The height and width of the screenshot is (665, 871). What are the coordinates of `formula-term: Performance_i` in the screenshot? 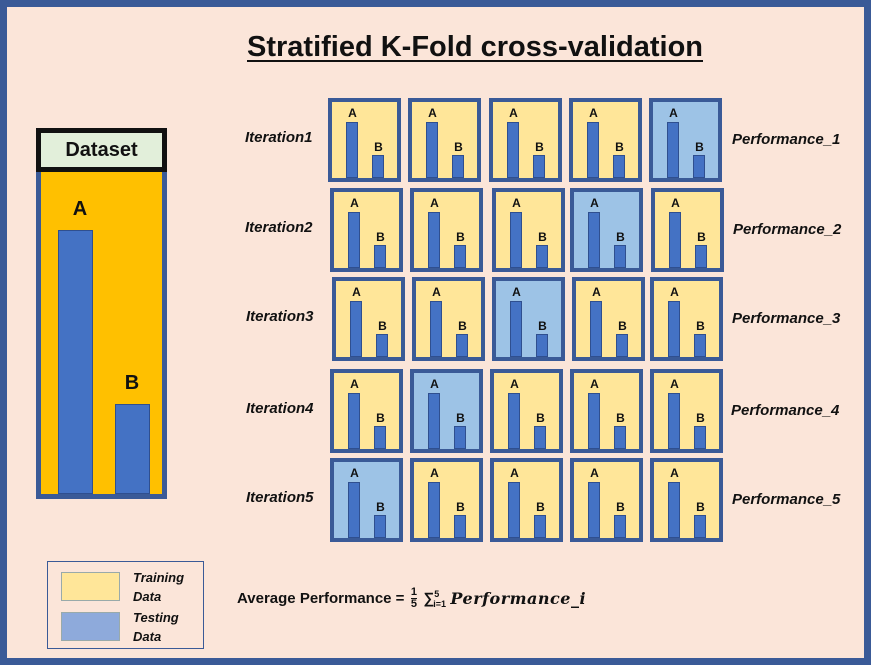 It's located at (518, 598).